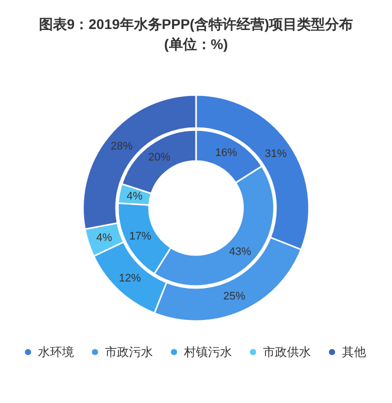  What do you see at coordinates (226, 153) in the screenshot?
I see `data-label: 16%` at bounding box center [226, 153].